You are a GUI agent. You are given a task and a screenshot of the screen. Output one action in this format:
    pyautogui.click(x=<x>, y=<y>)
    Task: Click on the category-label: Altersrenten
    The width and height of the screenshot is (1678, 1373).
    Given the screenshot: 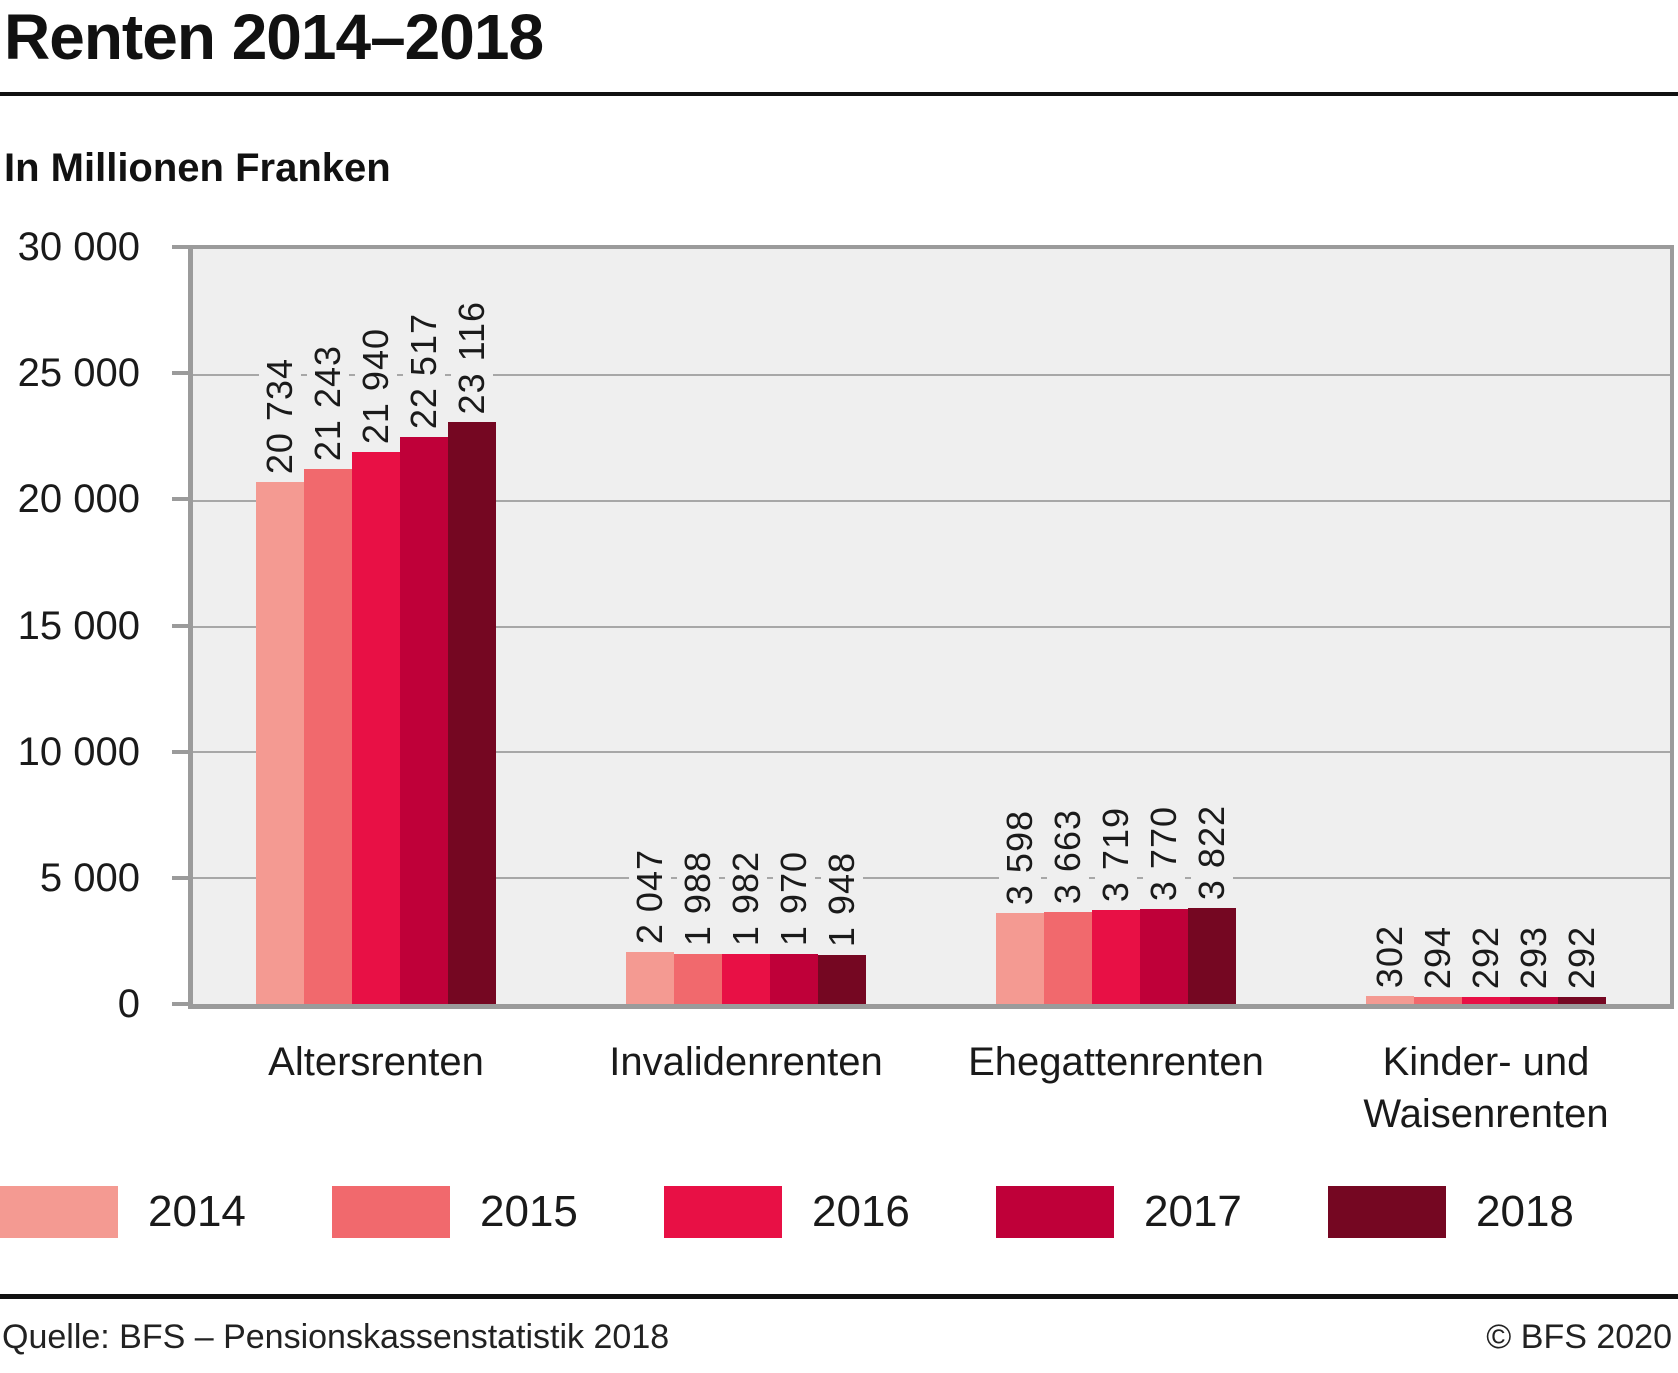 What is the action you would take?
    pyautogui.click(x=376, y=1062)
    